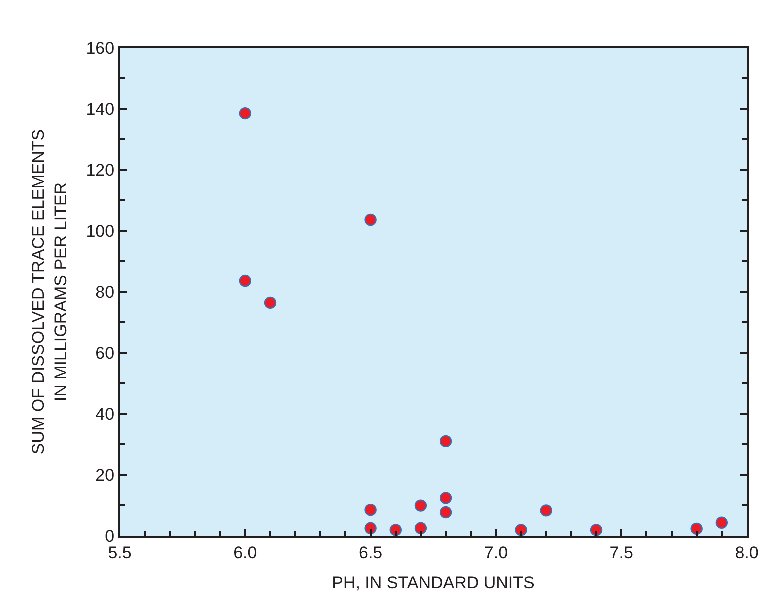 Image resolution: width=771 pixels, height=611 pixels. What do you see at coordinates (100, 170) in the screenshot?
I see `y-tick-label: 120` at bounding box center [100, 170].